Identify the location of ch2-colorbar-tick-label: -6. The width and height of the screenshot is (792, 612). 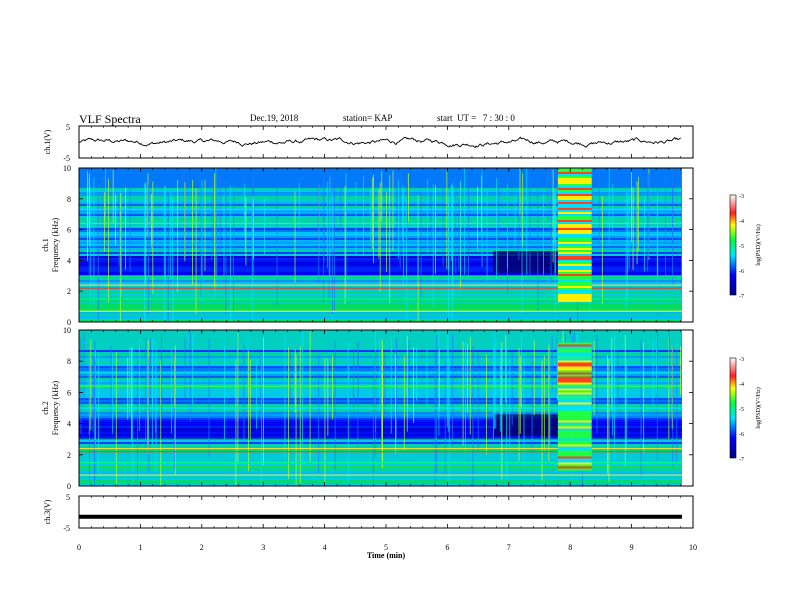
(741, 435).